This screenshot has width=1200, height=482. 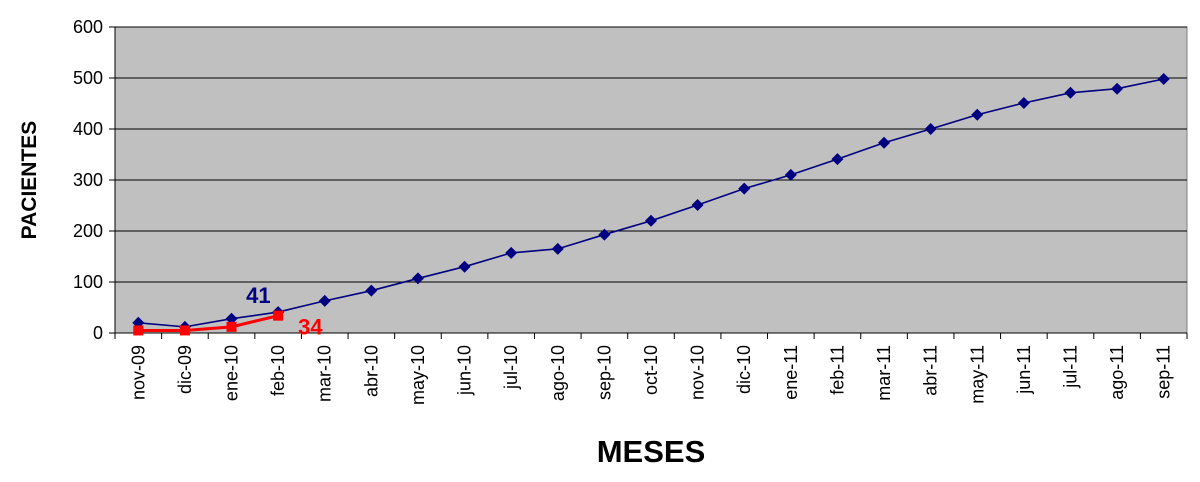 I want to click on y-tick-label: 100, so click(x=88, y=282).